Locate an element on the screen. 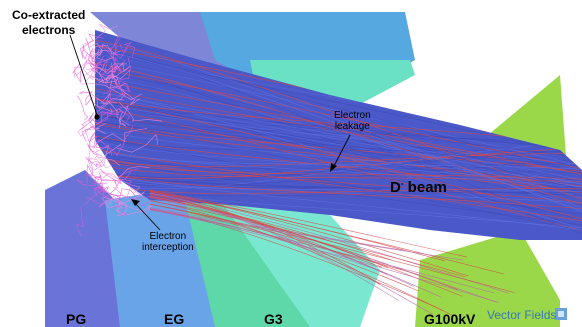  g100-lower-plate is located at coordinates (487, 278).